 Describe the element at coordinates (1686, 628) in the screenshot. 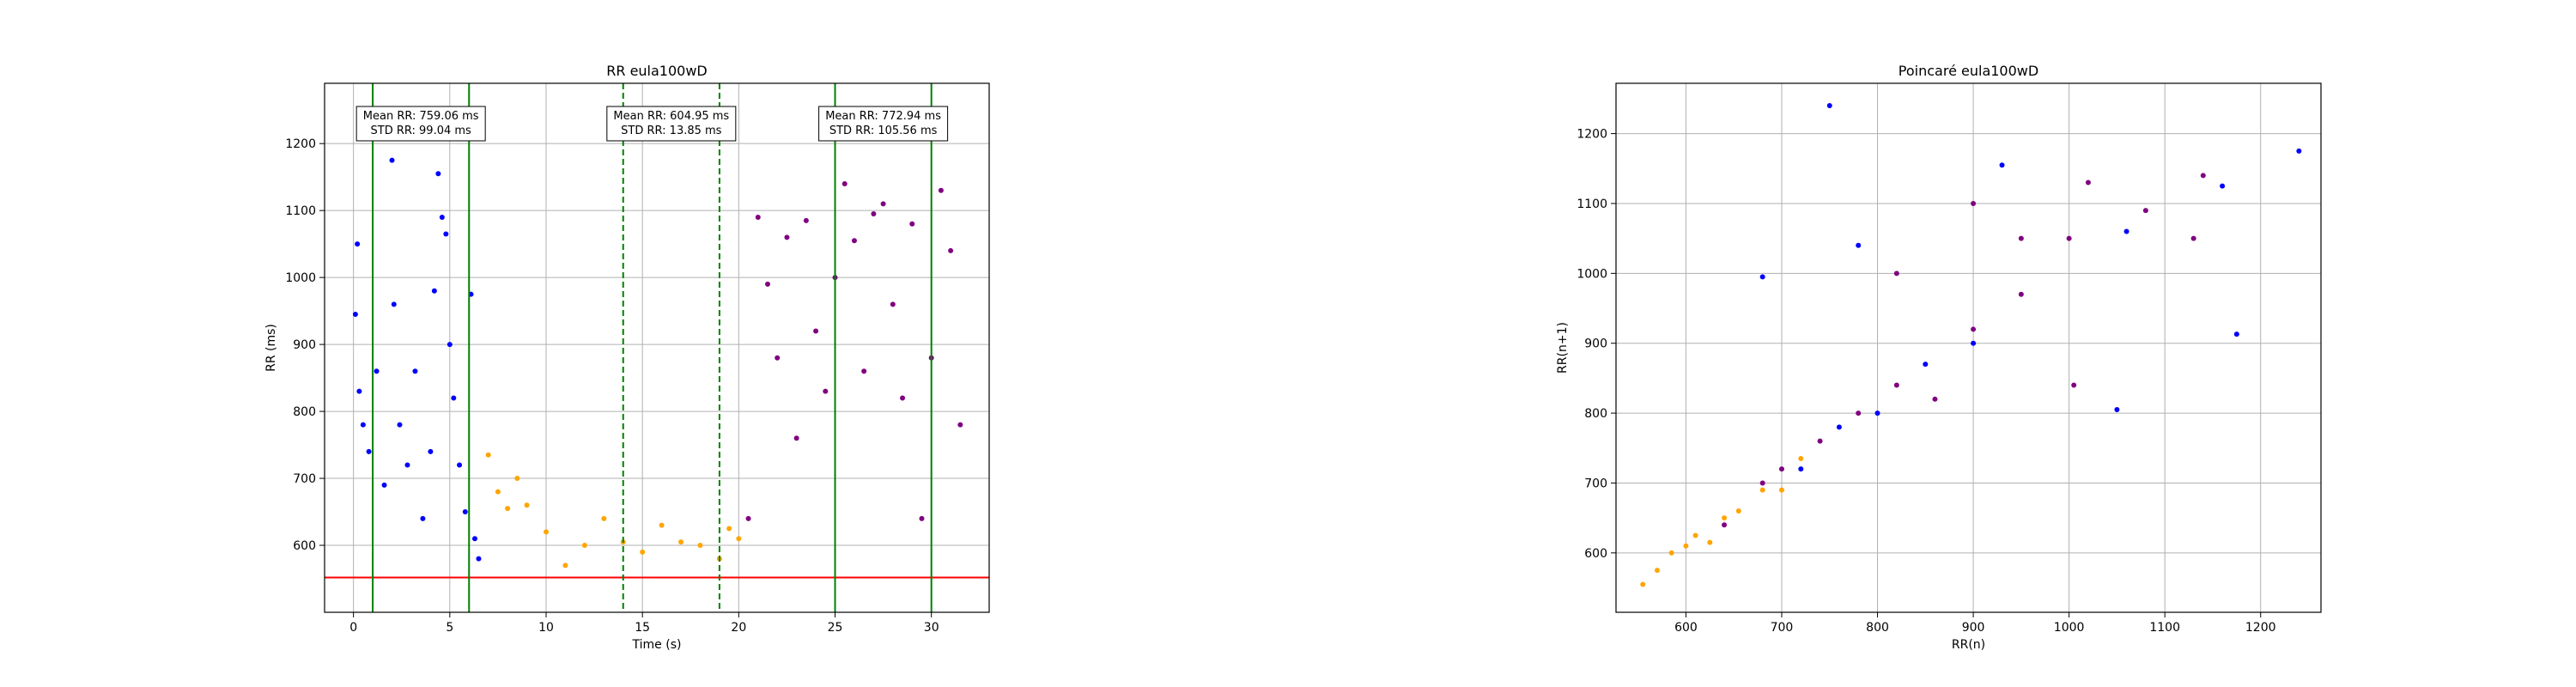

I see `poincare-x-tick-label: 600` at that location.